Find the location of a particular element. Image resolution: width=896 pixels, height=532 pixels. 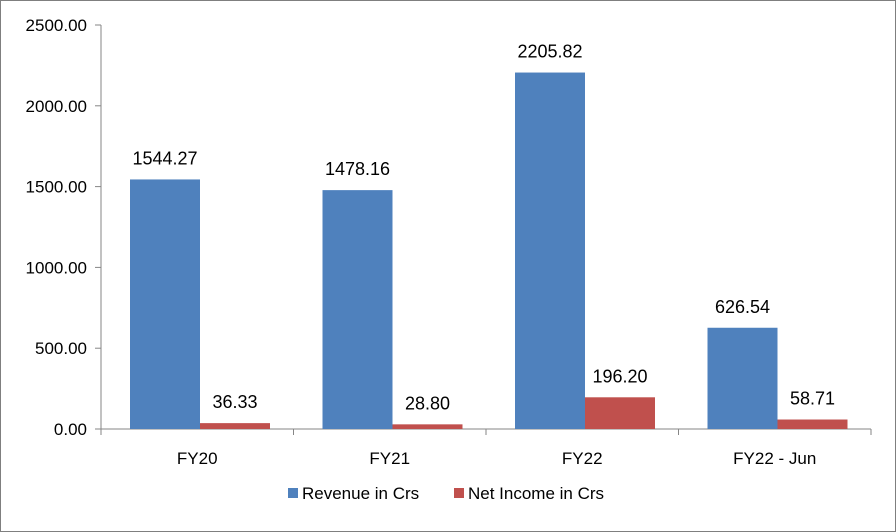

legend-label-net-income: Net Income in Crs is located at coordinates (536, 493).